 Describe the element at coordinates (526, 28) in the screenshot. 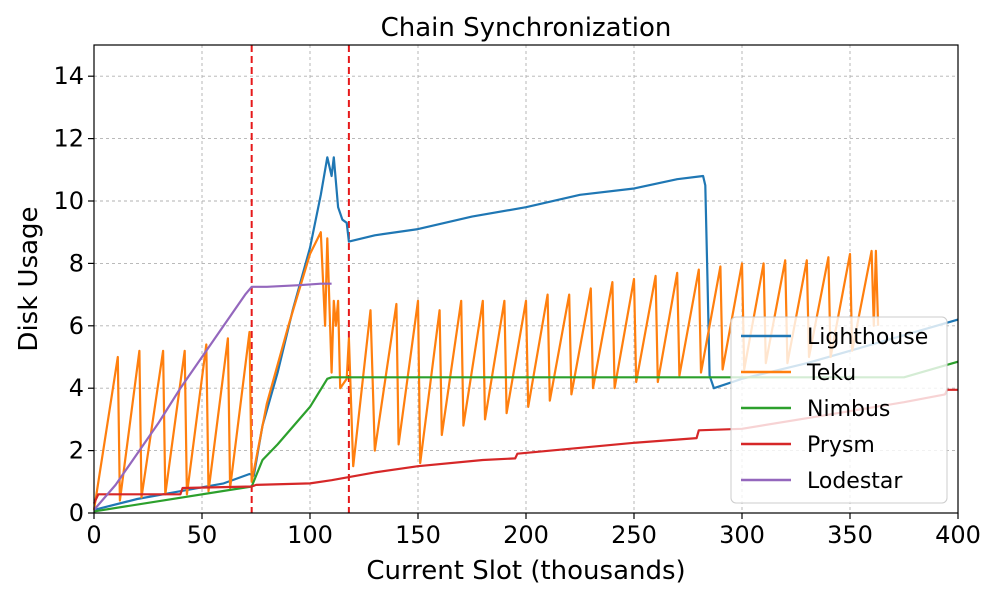

I see `chart-title: Chain Synchronization` at that location.